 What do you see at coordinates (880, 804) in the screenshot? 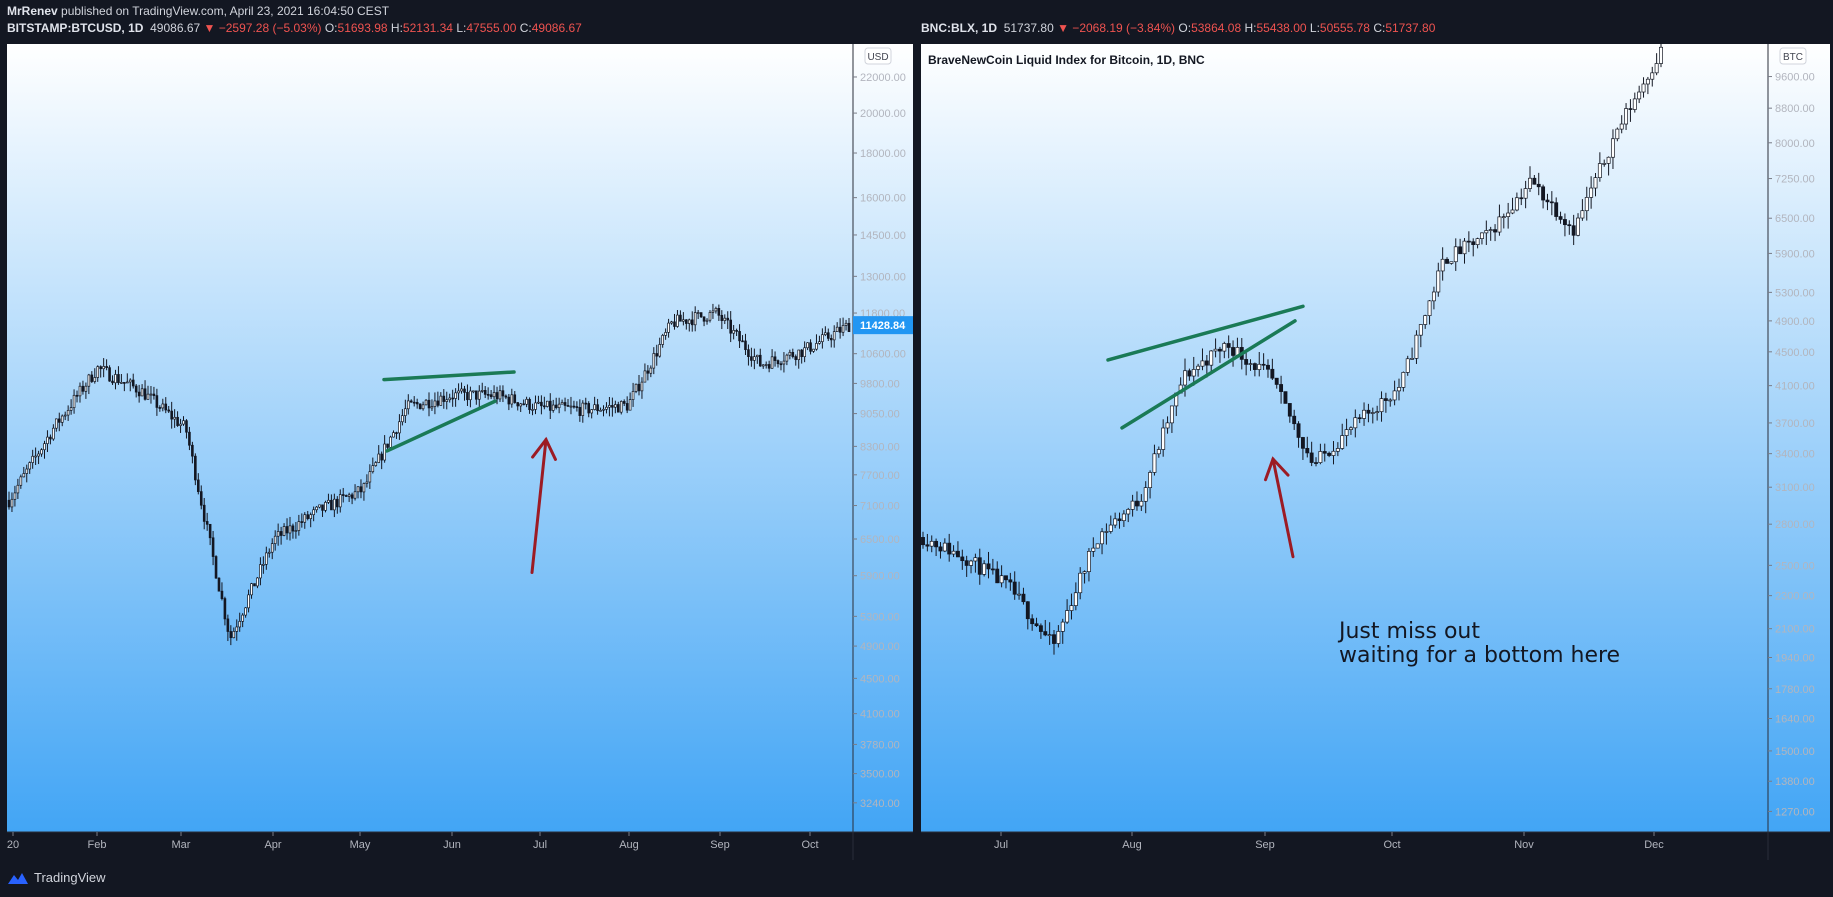
I see `price-tick-label: 3240.00` at bounding box center [880, 804].